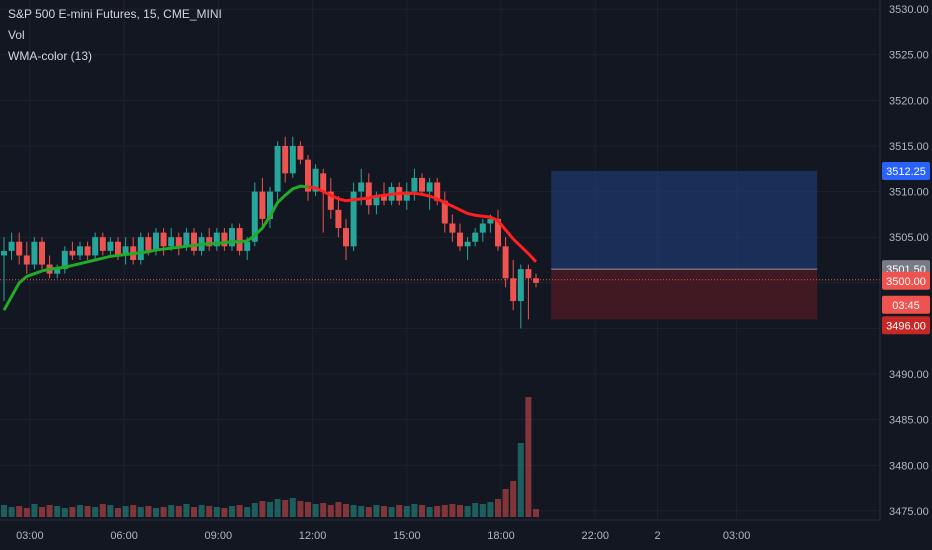  I want to click on time-tick-label-6: 22:00, so click(596, 536).